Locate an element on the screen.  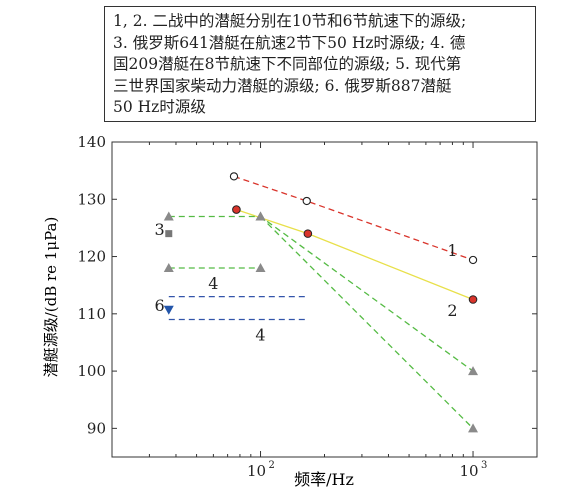
y-tick-label-2: 110 is located at coordinates (91, 314).